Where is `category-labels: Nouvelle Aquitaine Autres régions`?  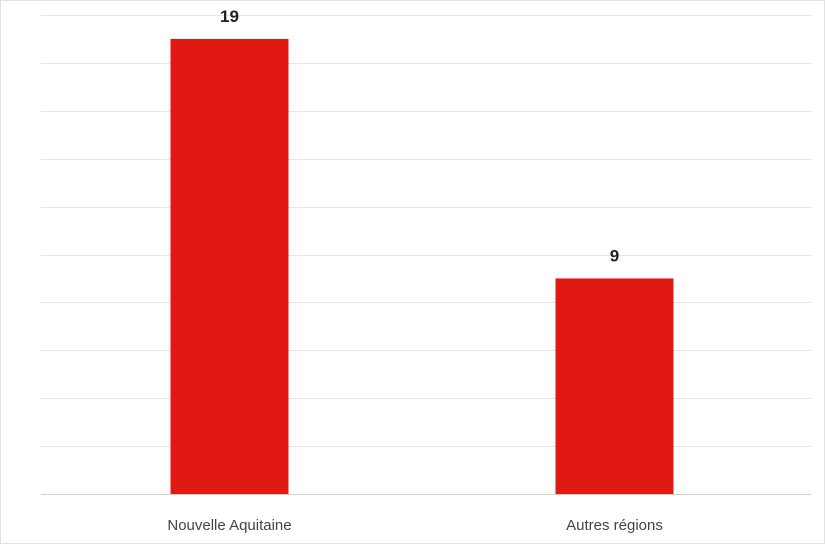 category-labels: Nouvelle Aquitaine Autres régions is located at coordinates (414, 525).